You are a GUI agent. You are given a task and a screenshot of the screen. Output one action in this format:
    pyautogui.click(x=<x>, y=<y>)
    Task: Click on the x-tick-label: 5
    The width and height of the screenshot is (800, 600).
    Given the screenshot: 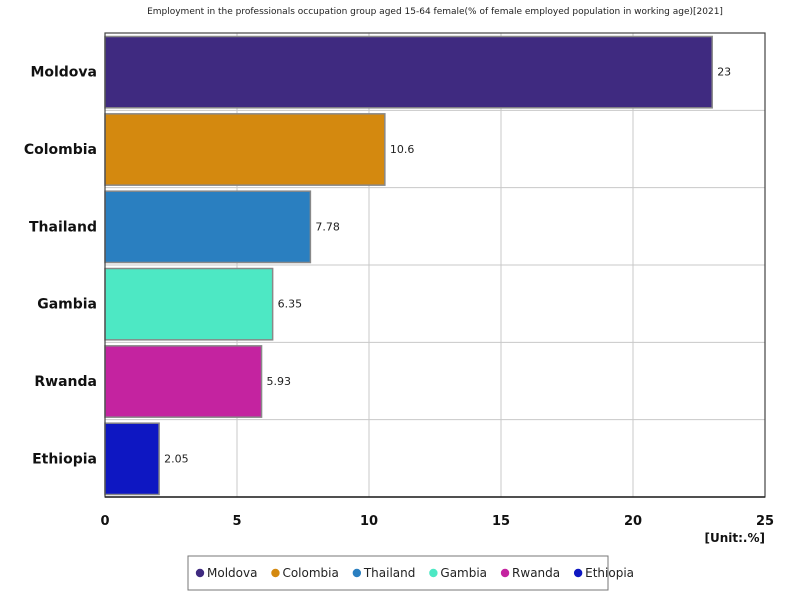 What is the action you would take?
    pyautogui.click(x=236, y=521)
    